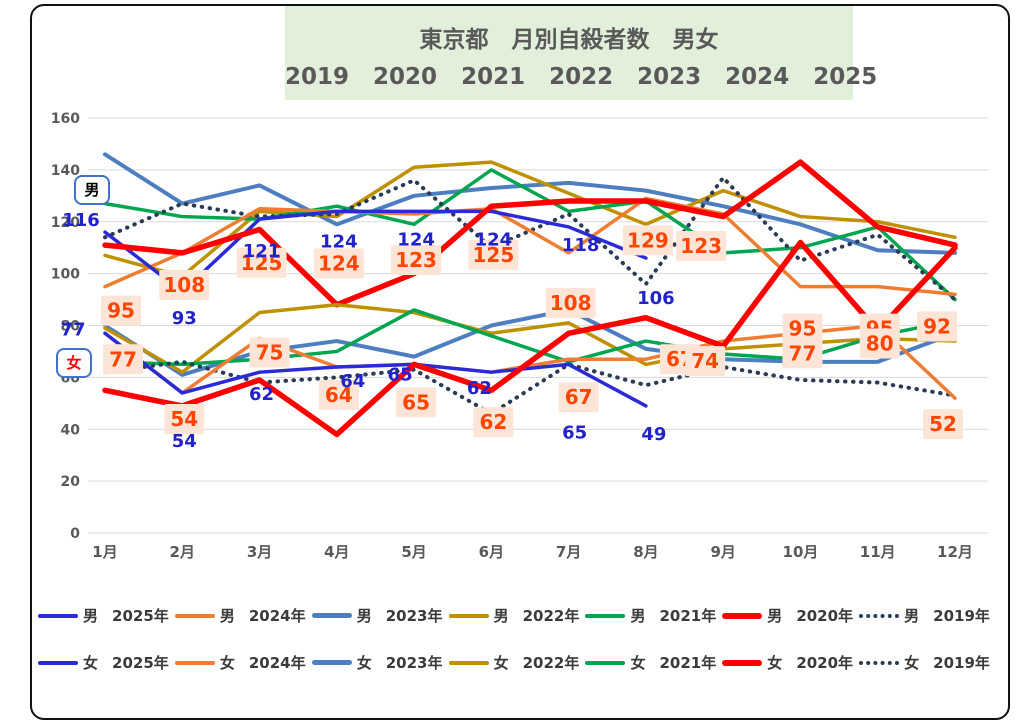 The width and height of the screenshot is (1024, 724). I want to click on data-label-box-女-2024-1, so click(123, 359).